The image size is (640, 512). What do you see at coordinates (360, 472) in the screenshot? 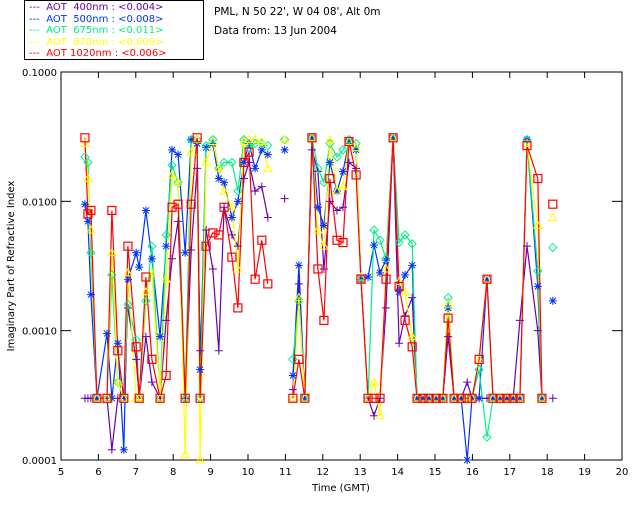
I see `x-tick-label: 13` at bounding box center [360, 472].